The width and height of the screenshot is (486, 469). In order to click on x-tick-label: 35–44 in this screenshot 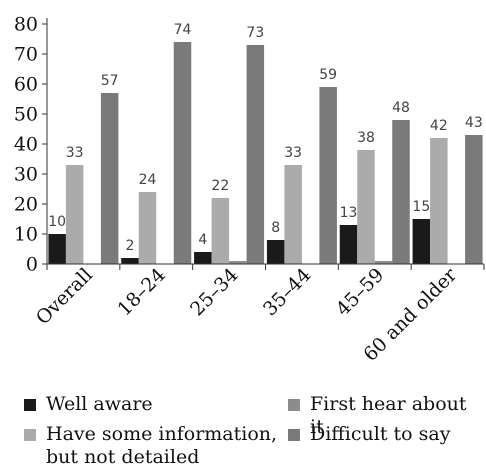, I will do `click(287, 292)`.